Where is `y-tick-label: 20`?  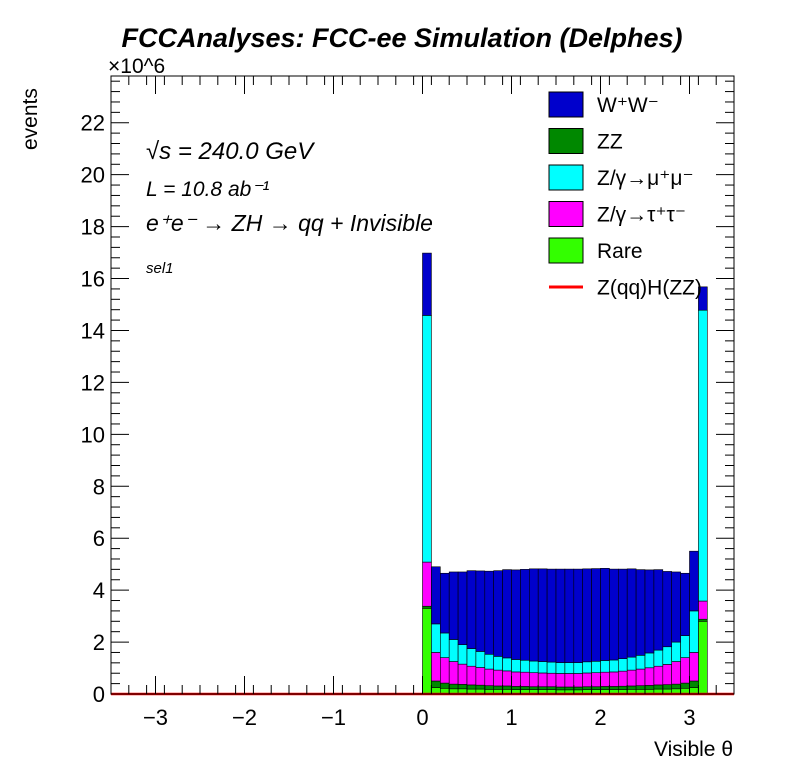
y-tick-label: 20 is located at coordinates (93, 175).